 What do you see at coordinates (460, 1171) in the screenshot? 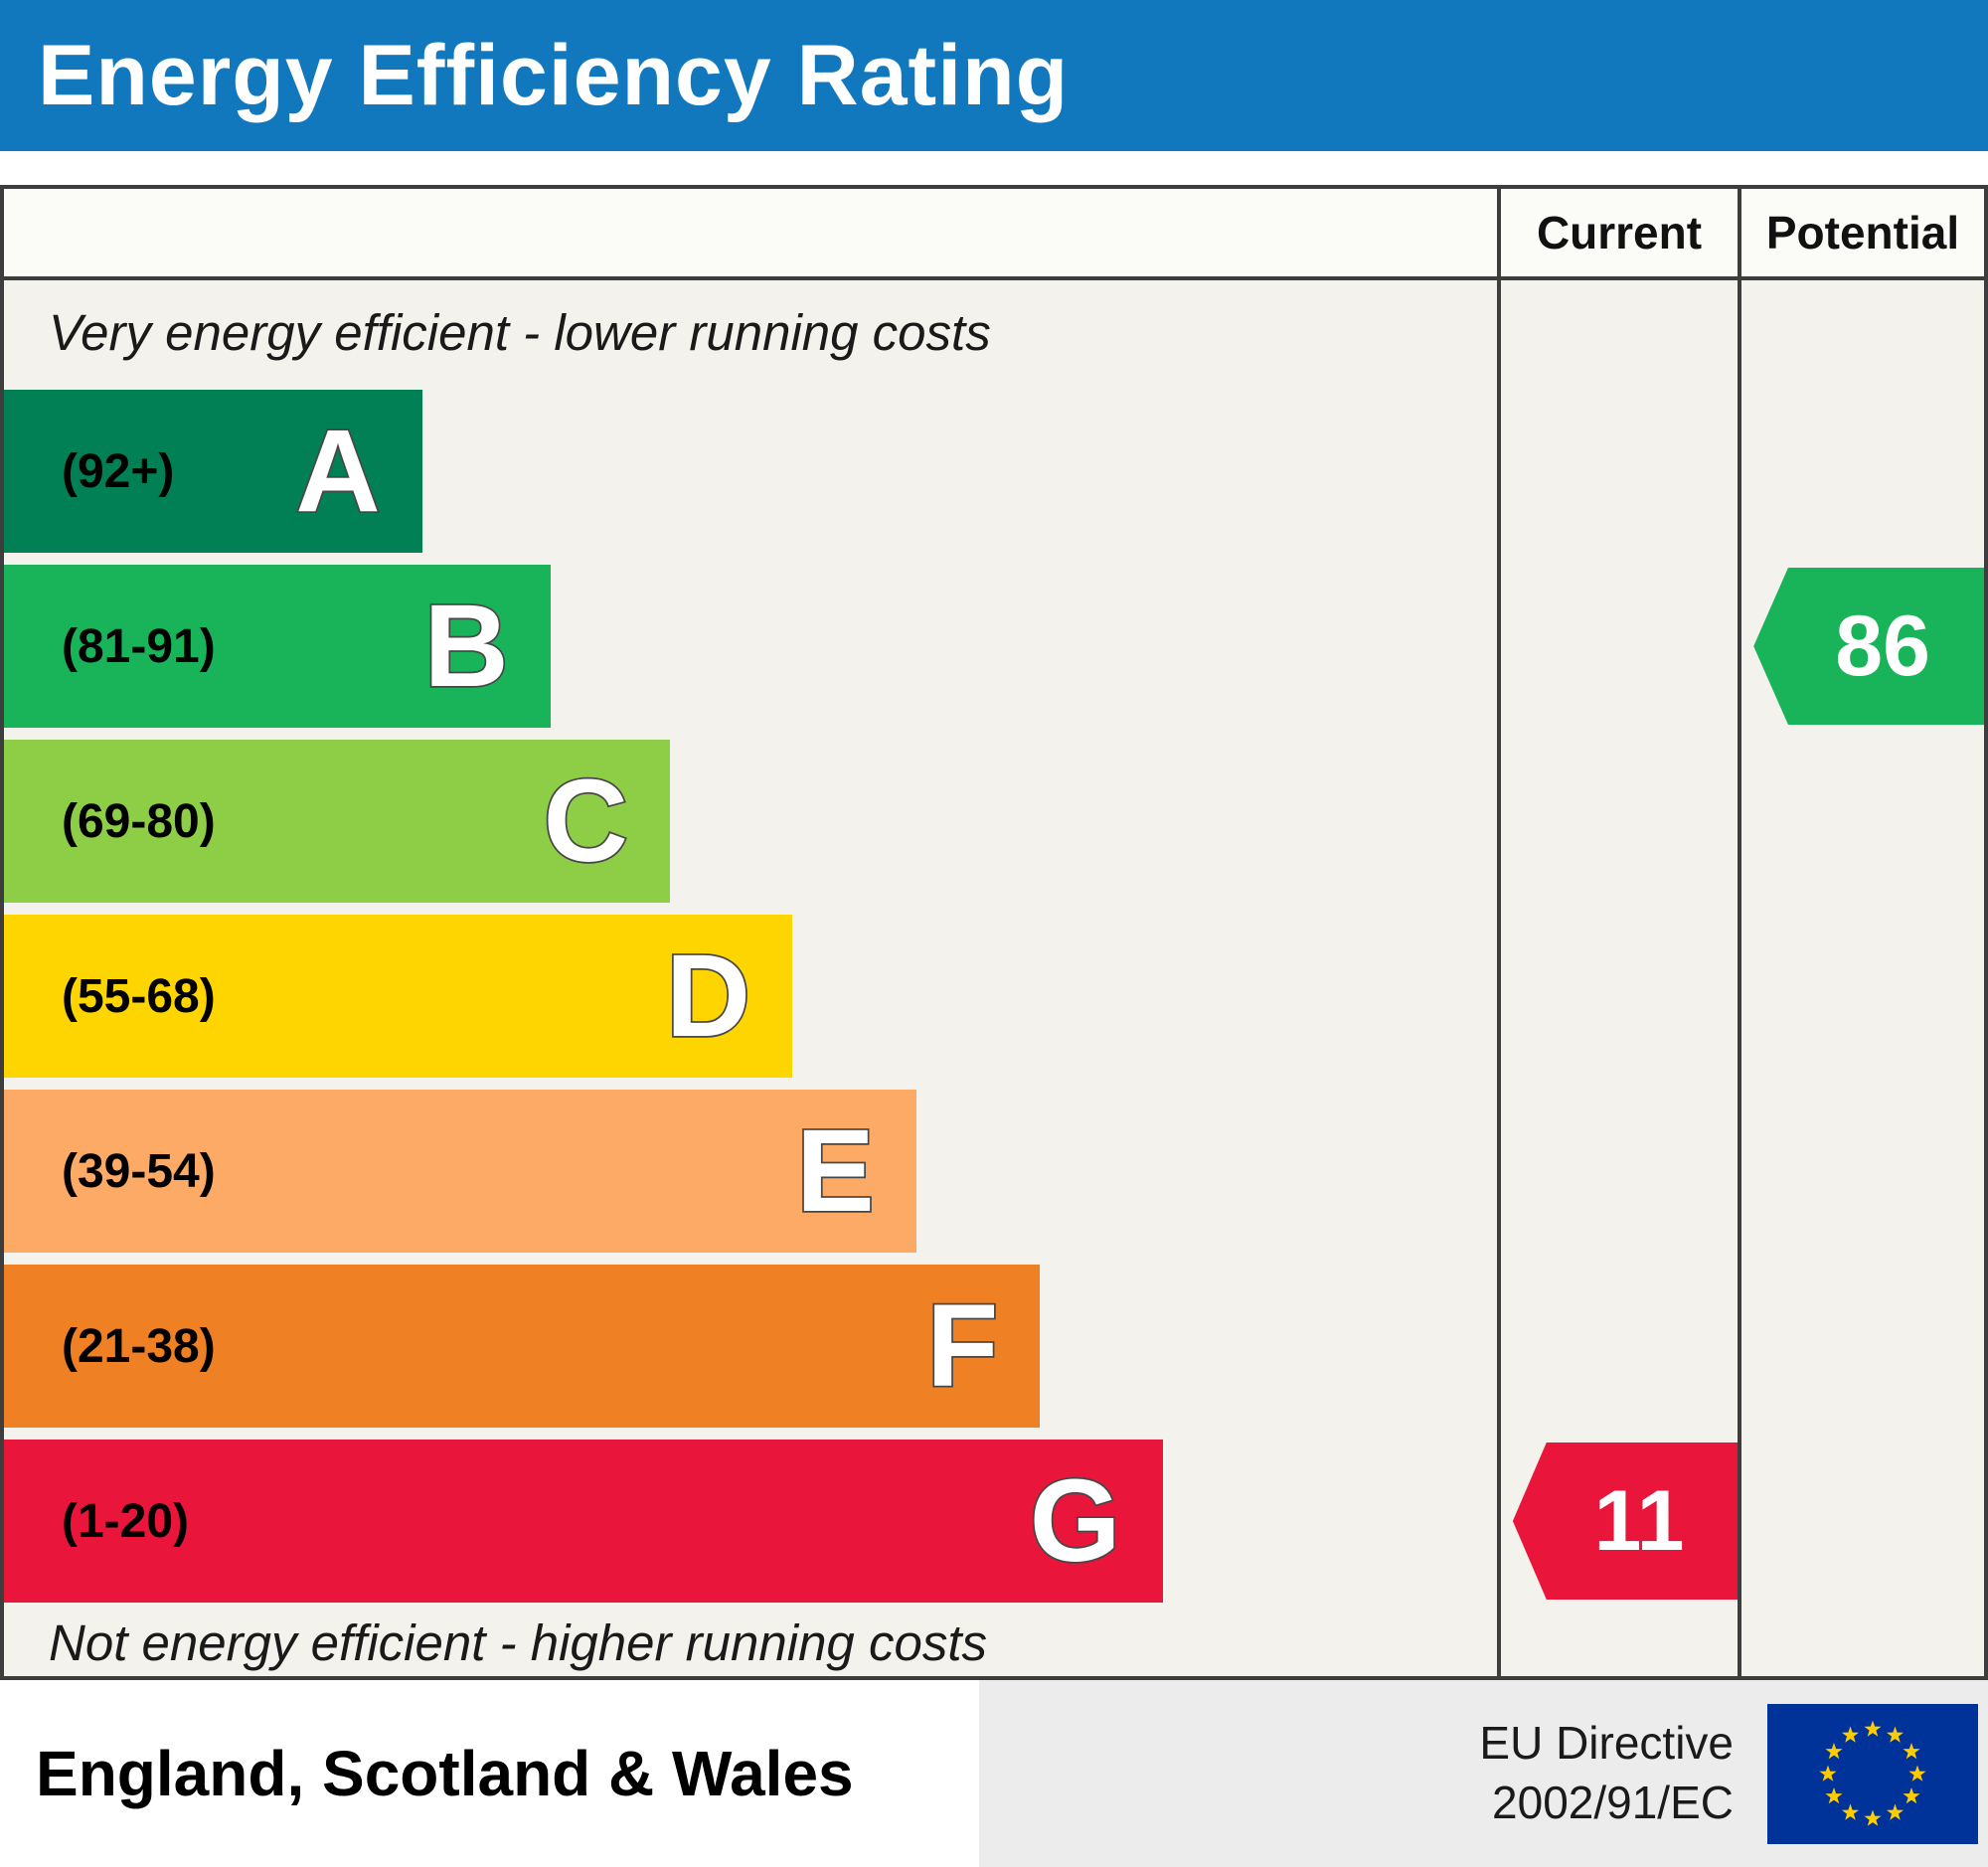
I see `band-bar-e: (39-54) E` at bounding box center [460, 1171].